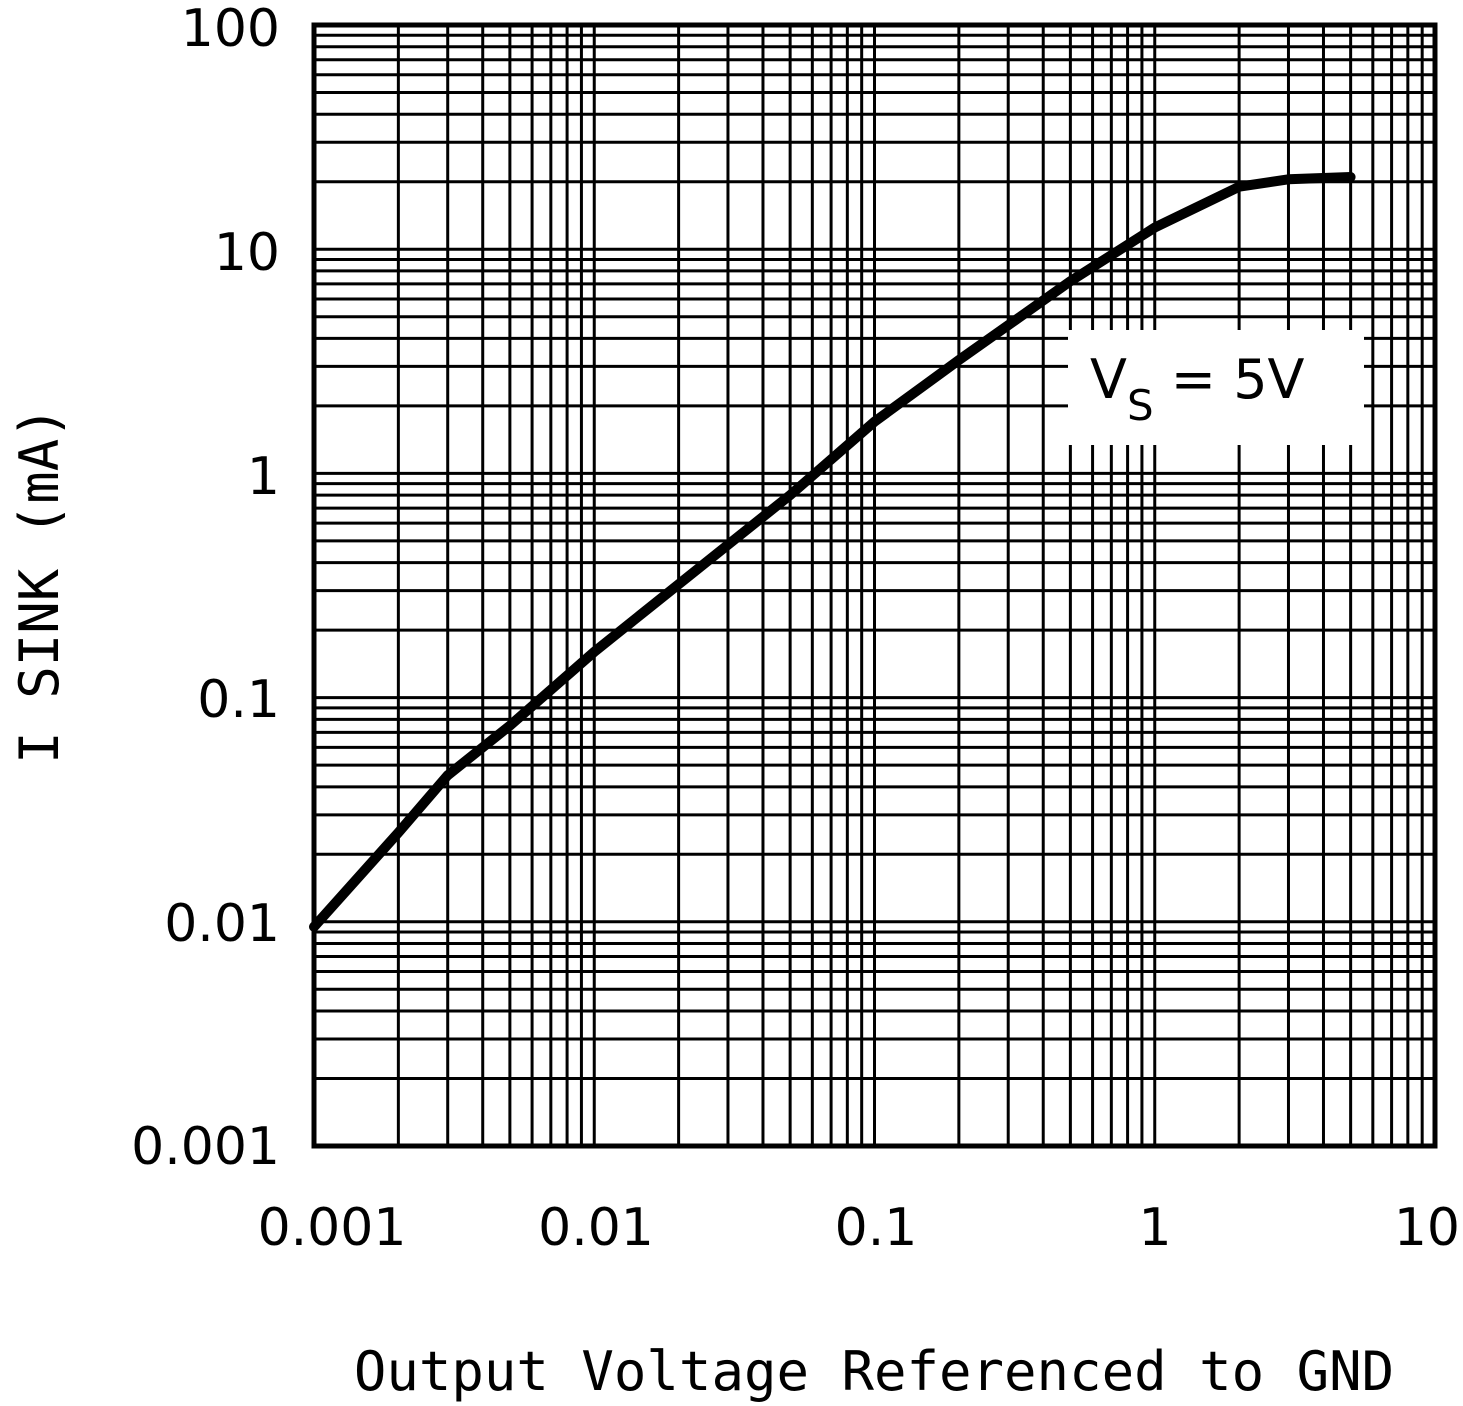 This screenshot has height=1406, width=1463. Describe the element at coordinates (230, 29) in the screenshot. I see `y-tick-label: 100` at that location.